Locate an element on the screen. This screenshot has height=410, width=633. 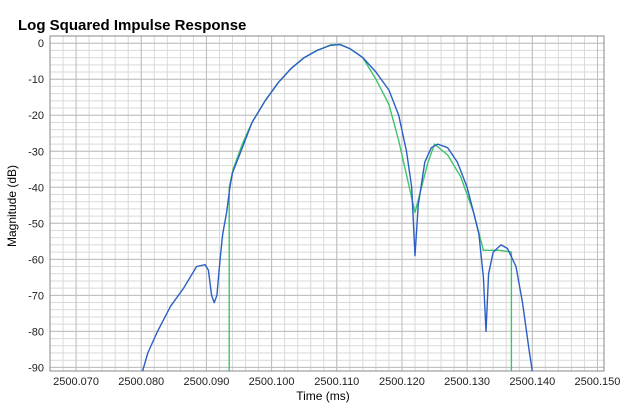
y-axis-ticks: 0 -10 -20 -30 -40 -50 -60 -70 -80 -90 is located at coordinates (36, 206).